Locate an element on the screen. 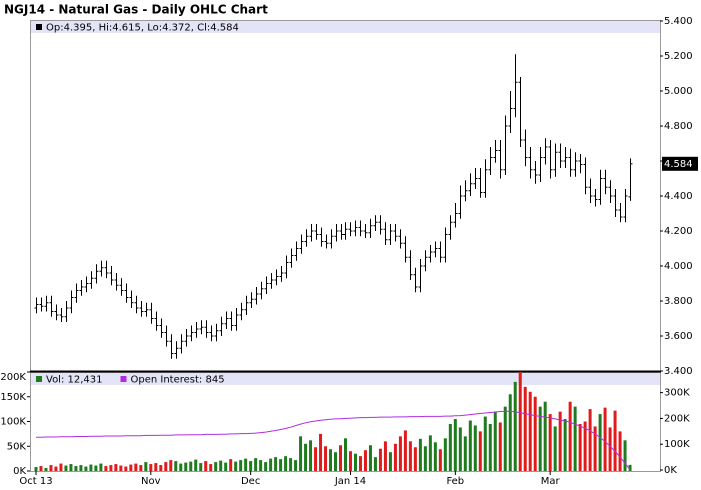 The width and height of the screenshot is (701, 490). chart-title: NGJ14 - Natural Gas - Daily OHLC Chart is located at coordinates (136, 10).